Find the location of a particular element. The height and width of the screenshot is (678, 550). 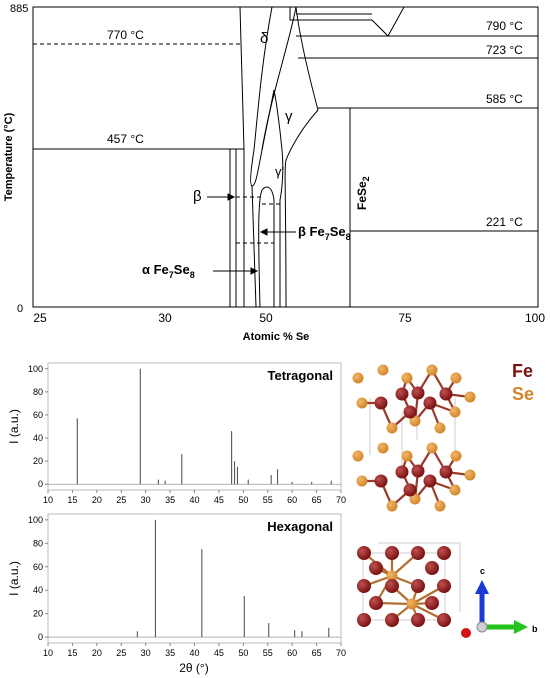

alpha-right-boundary is located at coordinates (260, 248).